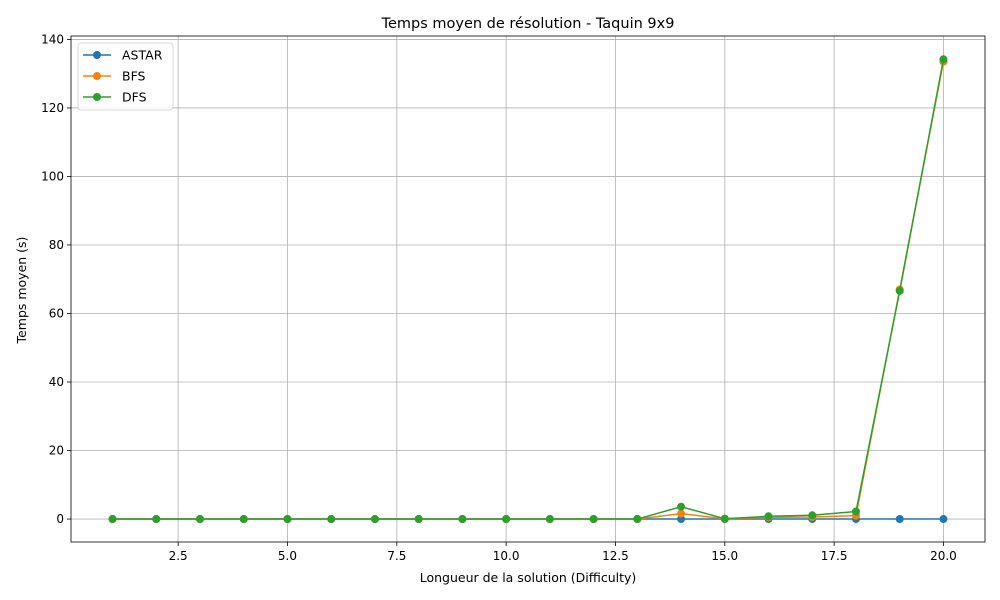 This screenshot has height=600, width=1000. Describe the element at coordinates (114, 76) in the screenshot. I see `legend-item-bfs: BFS` at that location.